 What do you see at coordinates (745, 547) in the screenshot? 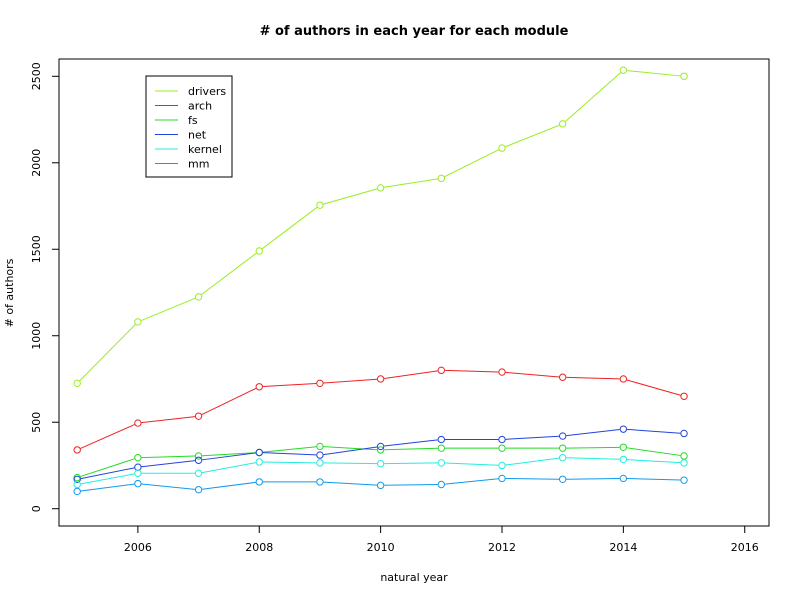
I see `x-tick-label: 2016` at bounding box center [745, 547].